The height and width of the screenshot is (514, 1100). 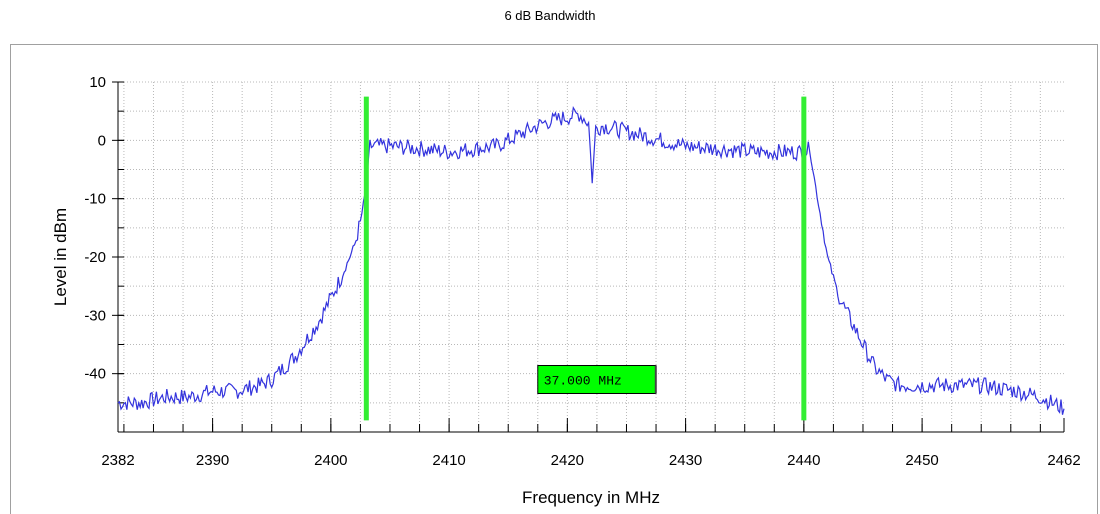 I want to click on x-tick-label: 2450, so click(x=921, y=460).